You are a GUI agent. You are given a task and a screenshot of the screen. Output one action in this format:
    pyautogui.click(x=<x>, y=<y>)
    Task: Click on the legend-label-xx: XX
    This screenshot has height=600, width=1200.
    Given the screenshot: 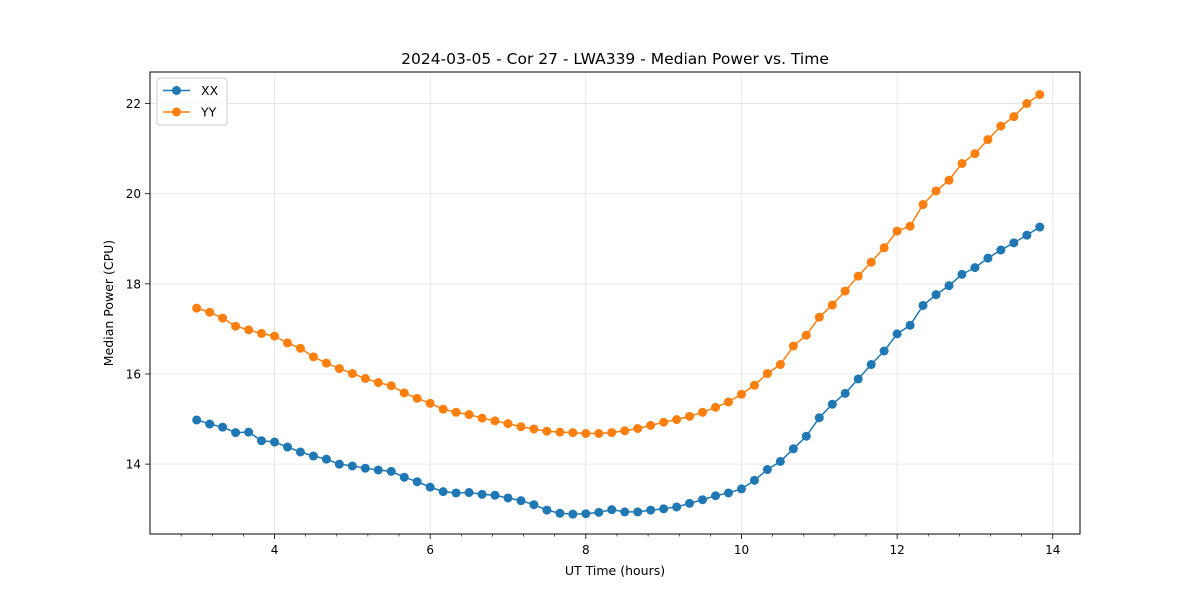 What is the action you would take?
    pyautogui.click(x=210, y=90)
    